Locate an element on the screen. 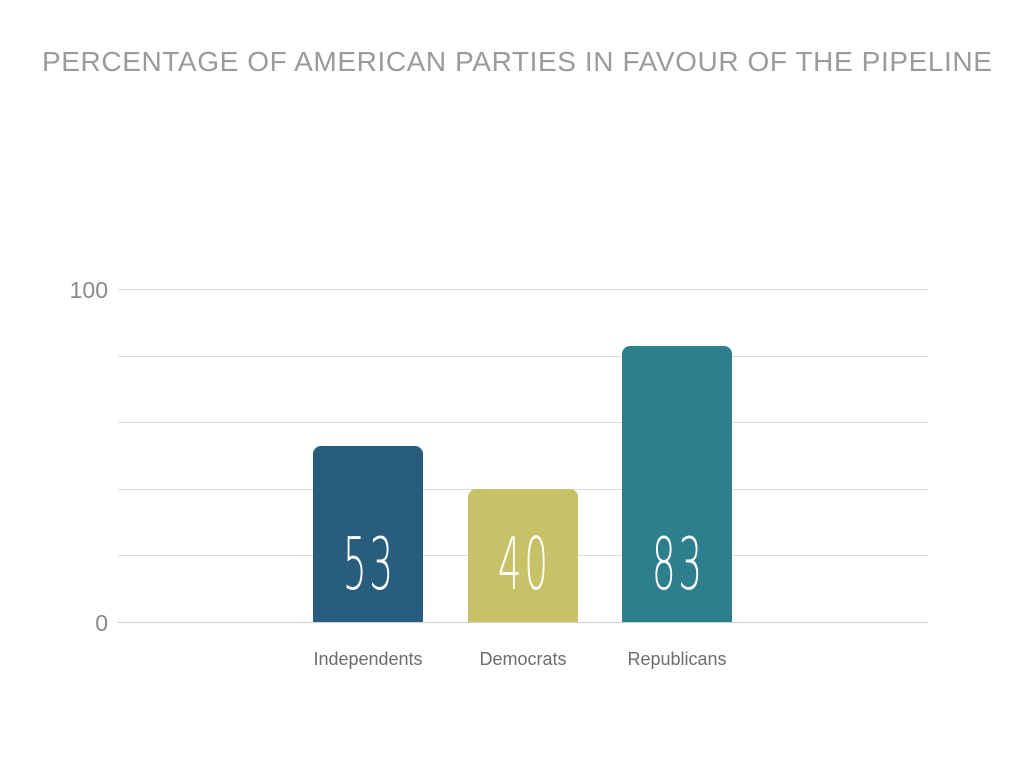  bar-democrats: 40 is located at coordinates (523, 555).